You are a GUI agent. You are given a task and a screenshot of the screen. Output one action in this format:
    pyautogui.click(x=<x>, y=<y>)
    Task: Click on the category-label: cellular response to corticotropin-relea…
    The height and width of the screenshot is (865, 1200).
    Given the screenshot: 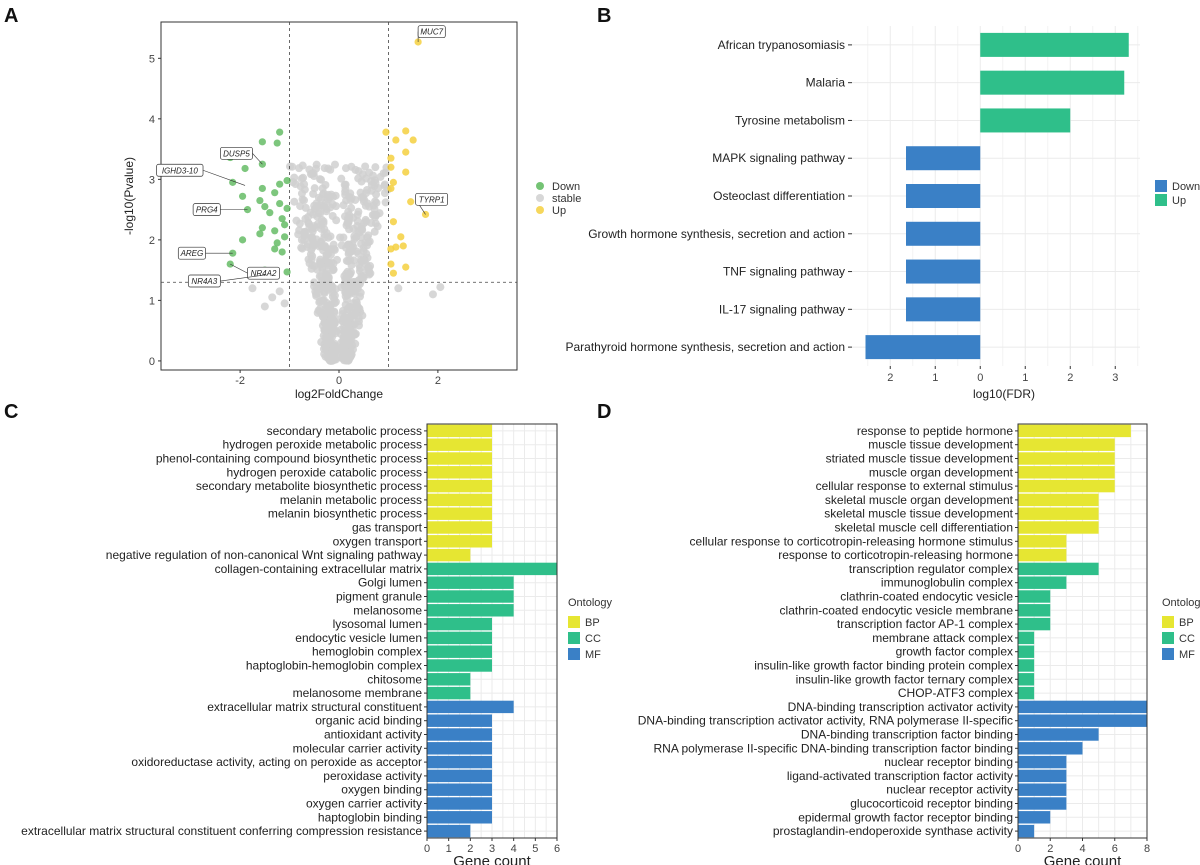 What is the action you would take?
    pyautogui.click(x=851, y=541)
    